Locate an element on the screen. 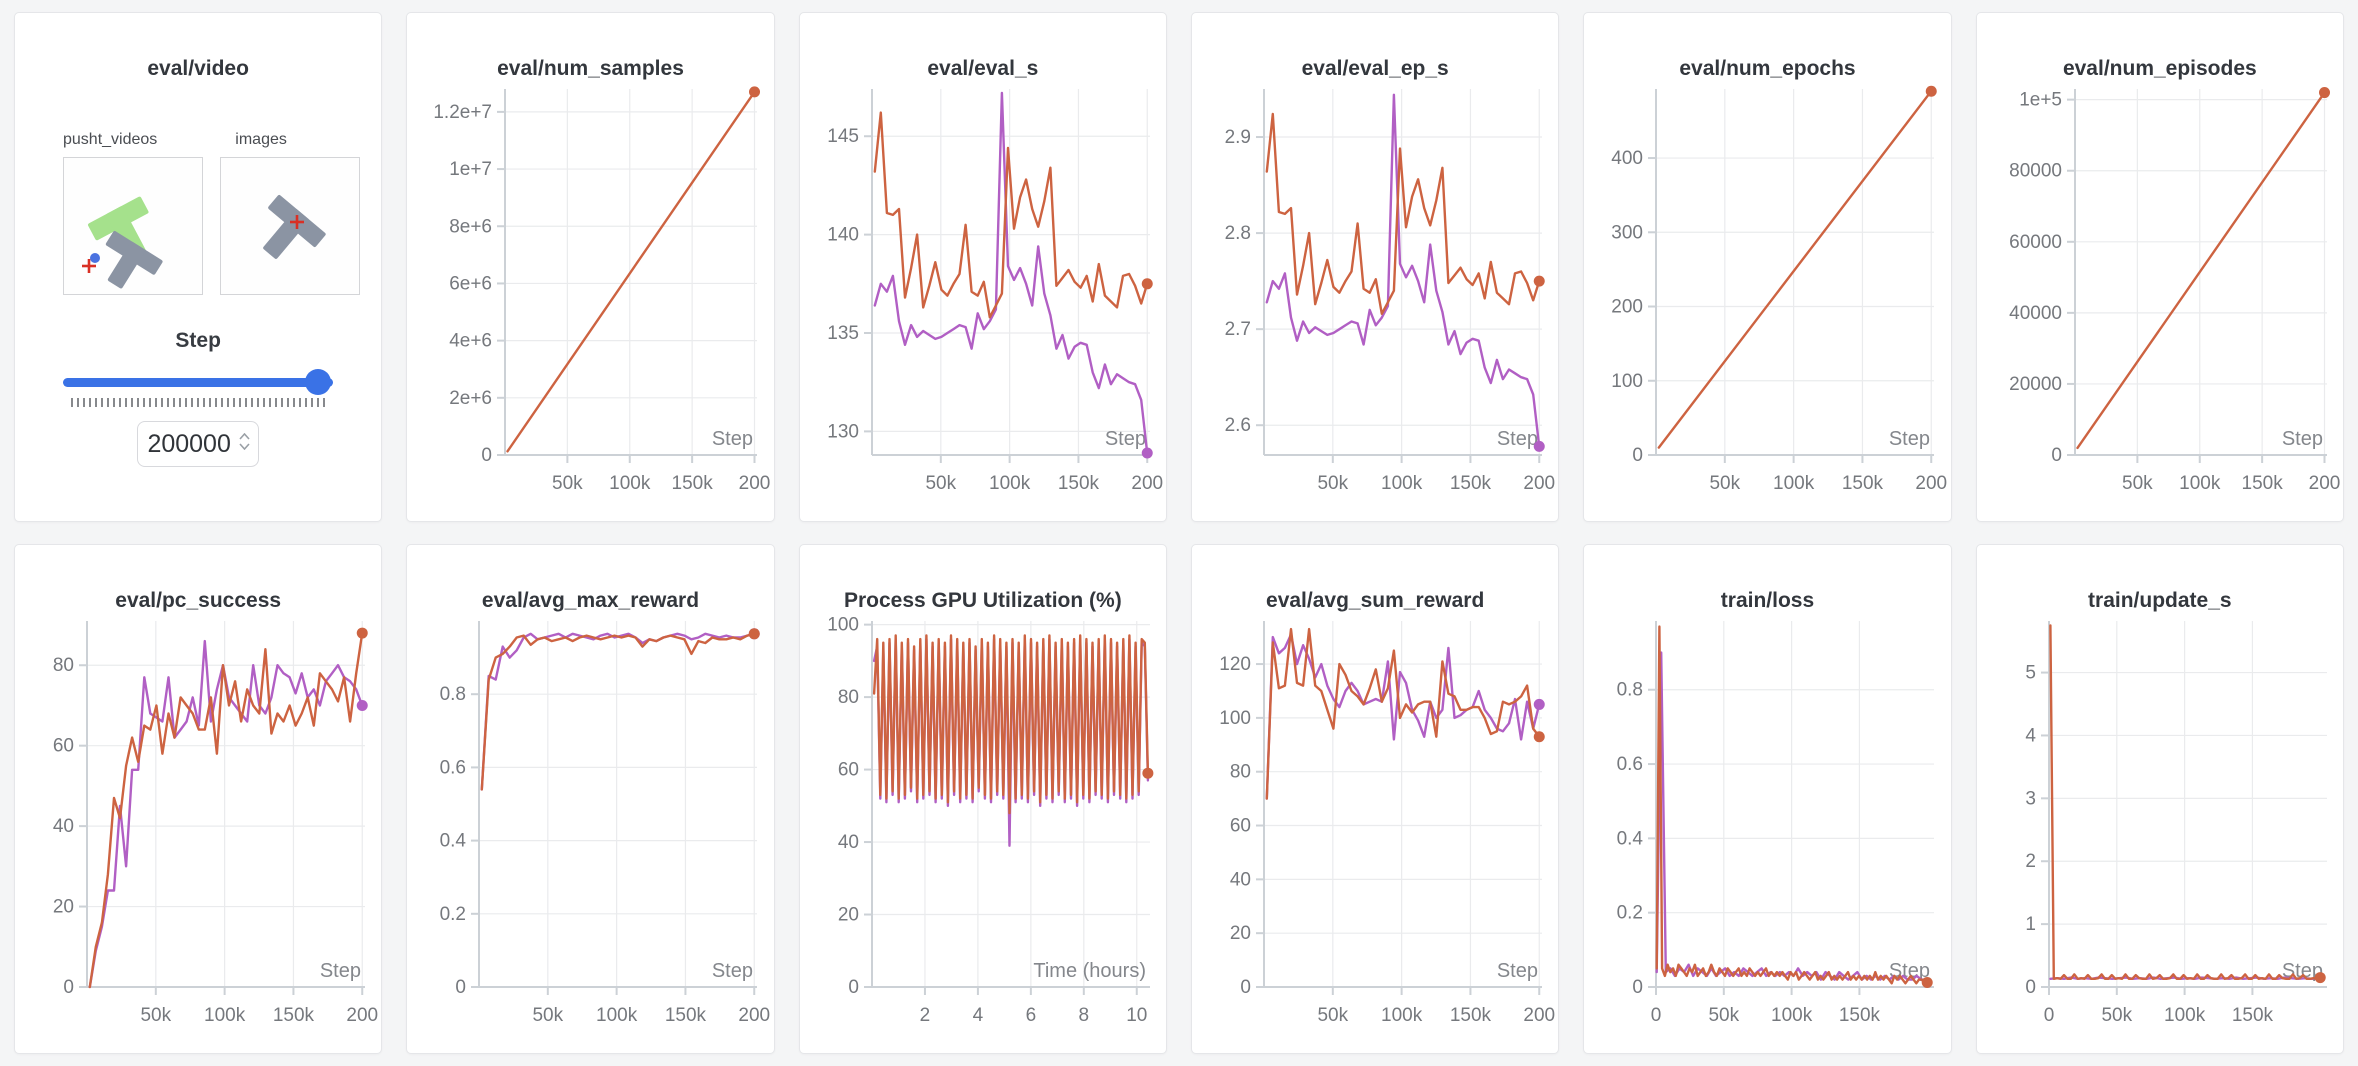  svg-text: 80000 is located at coordinates (2035, 171).